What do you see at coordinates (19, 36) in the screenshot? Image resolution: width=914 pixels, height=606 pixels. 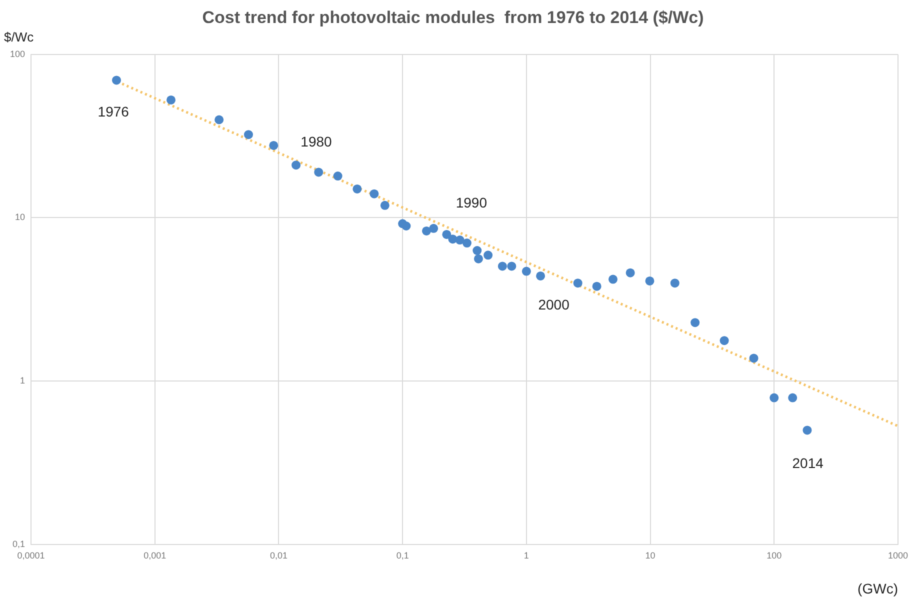 I see `y-axis-title: $/Wc` at bounding box center [19, 36].